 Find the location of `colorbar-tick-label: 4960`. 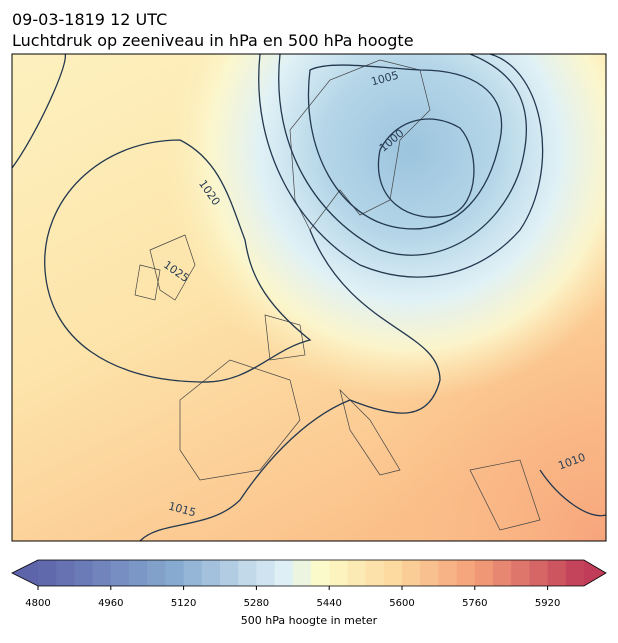

colorbar-tick-label: 4960 is located at coordinates (110, 603).